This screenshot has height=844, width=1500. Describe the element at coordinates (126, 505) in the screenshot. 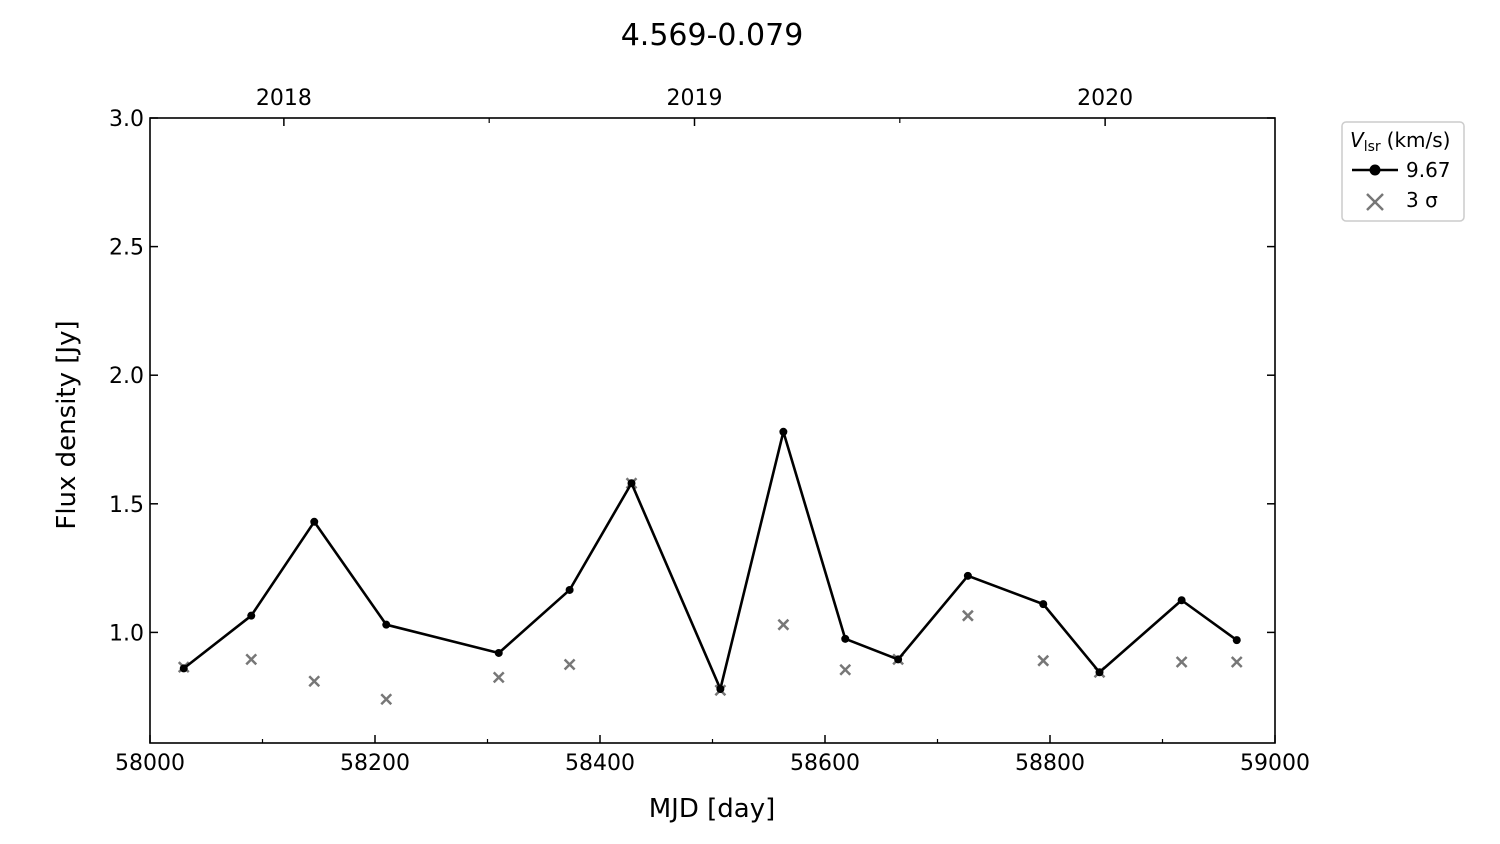

I see `y-tick-label: 1.5` at that location.